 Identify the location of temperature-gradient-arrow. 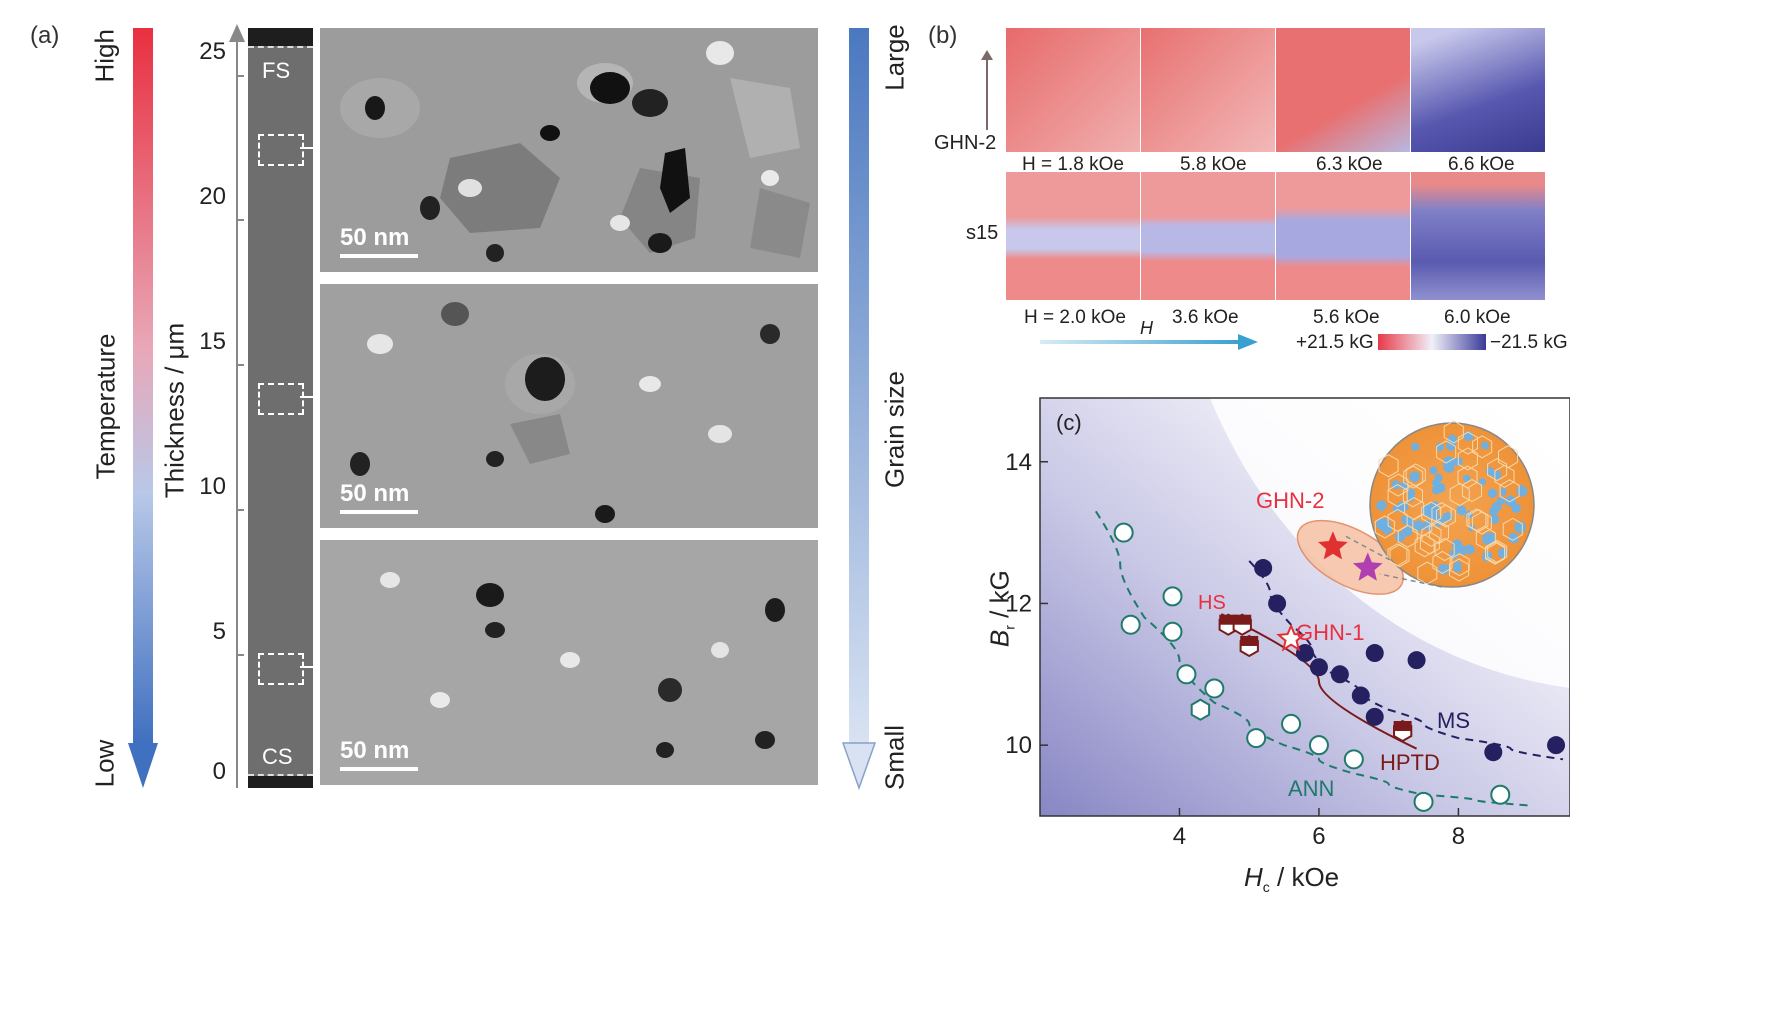
(143, 408).